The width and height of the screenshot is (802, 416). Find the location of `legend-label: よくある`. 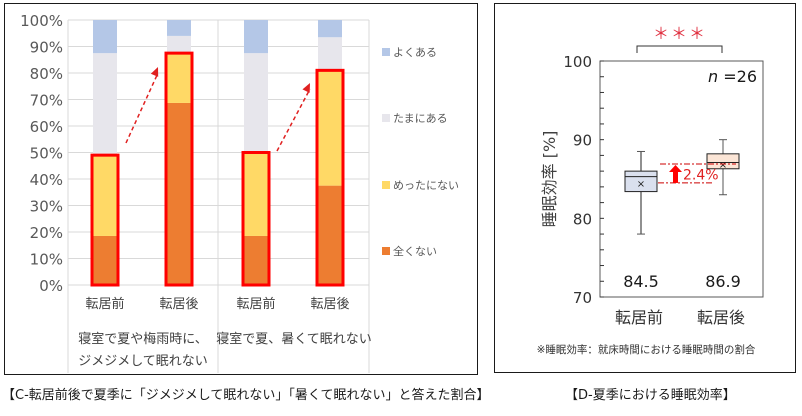

legend-label: よくある is located at coordinates (415, 52).